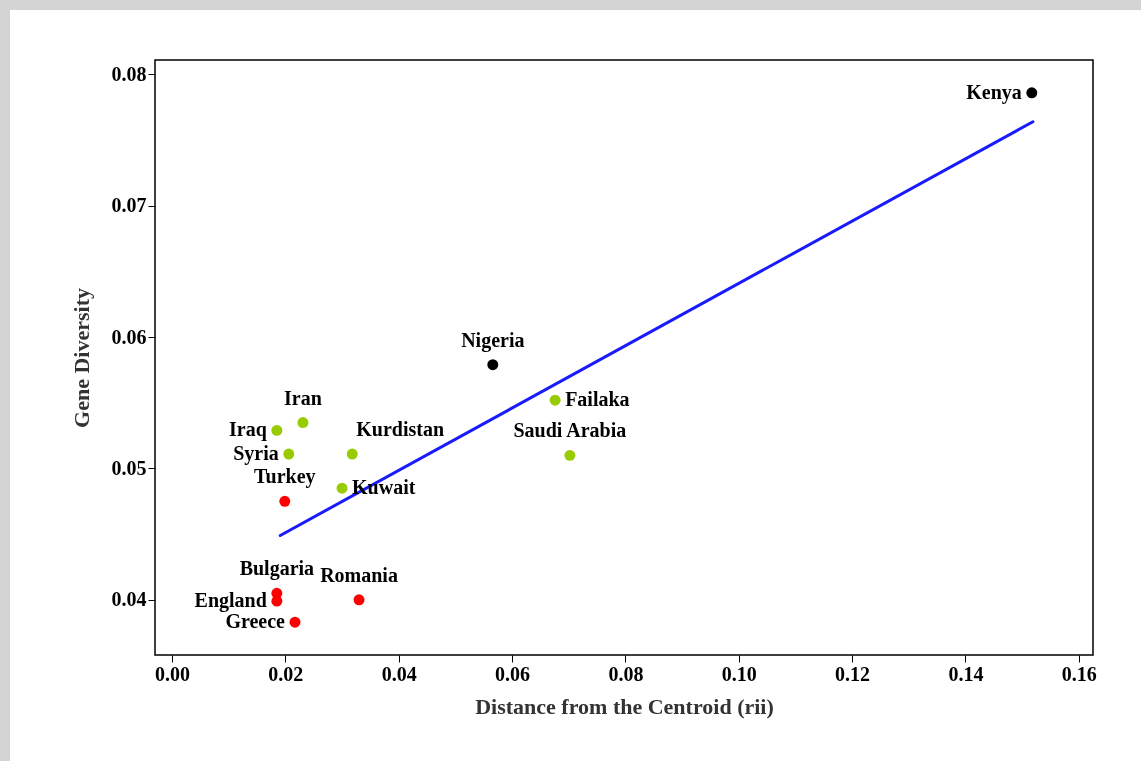 The image size is (1141, 761). What do you see at coordinates (399, 673) in the screenshot?
I see `x-tick-label: 0.04` at bounding box center [399, 673].